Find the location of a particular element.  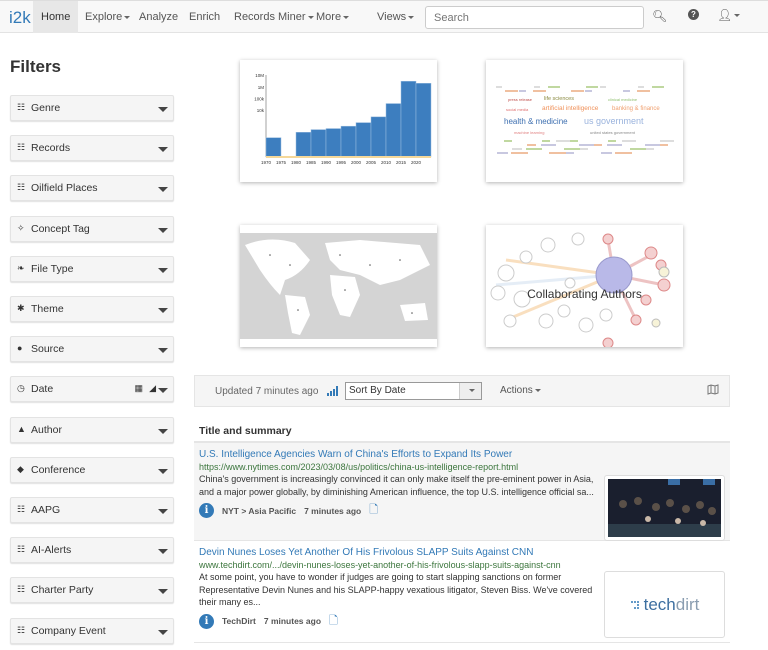

filter-conference: ◆ Conference is located at coordinates (92, 469).